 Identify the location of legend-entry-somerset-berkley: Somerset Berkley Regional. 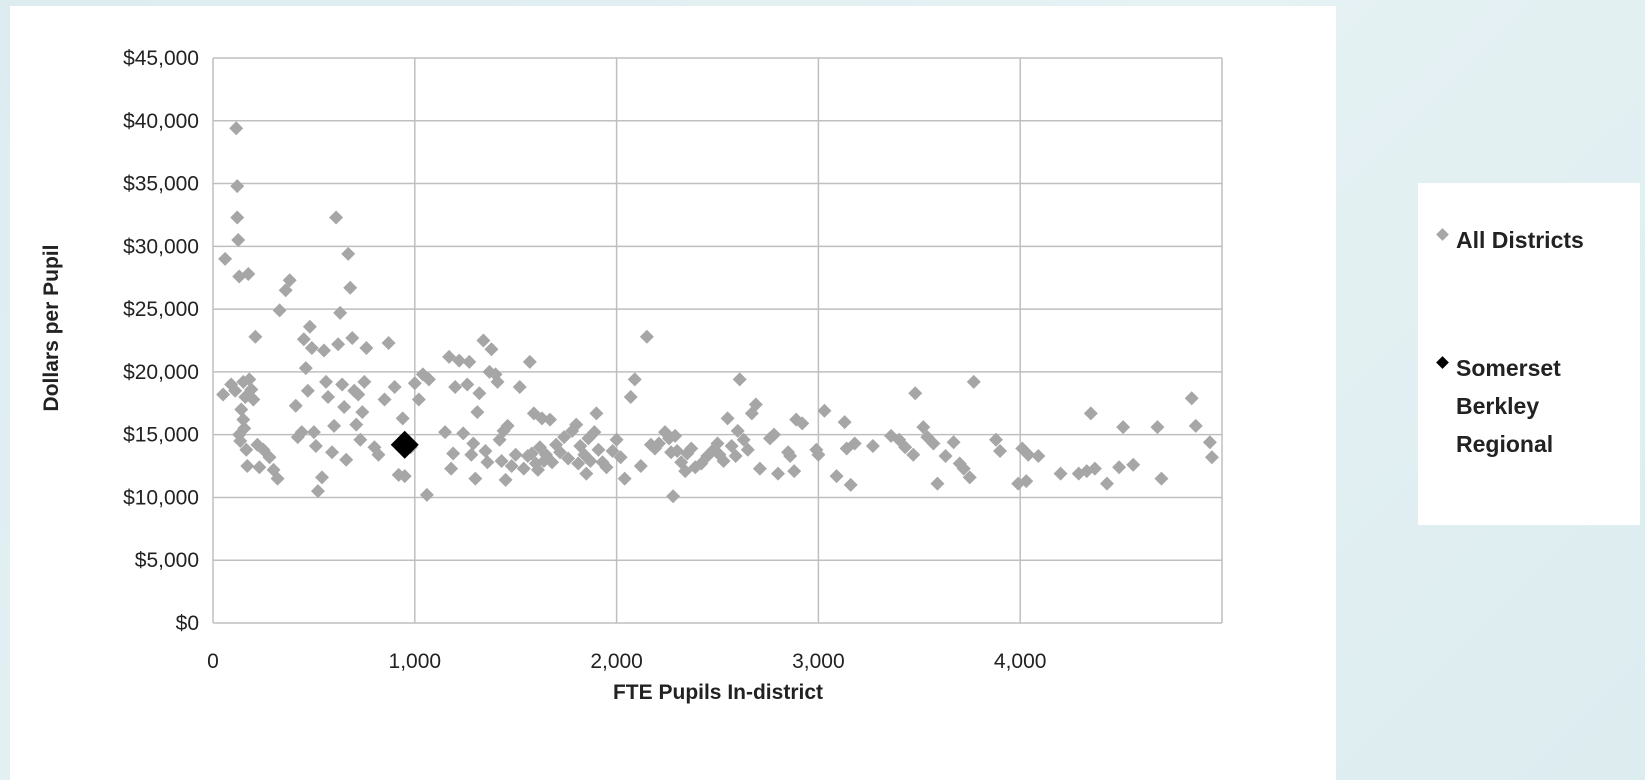
(1531, 406).